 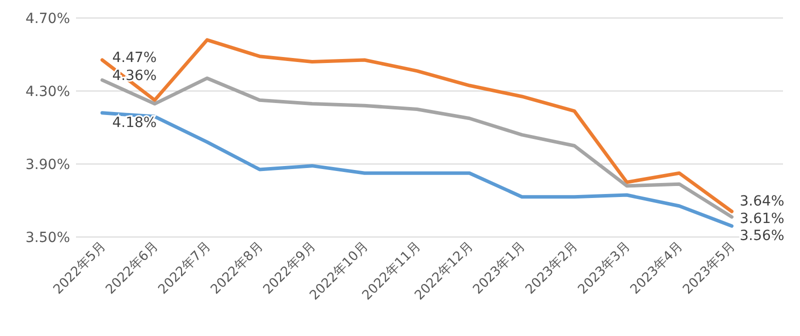 What do you see at coordinates (762, 218) in the screenshot?
I see `data-label: 3.61%` at bounding box center [762, 218].